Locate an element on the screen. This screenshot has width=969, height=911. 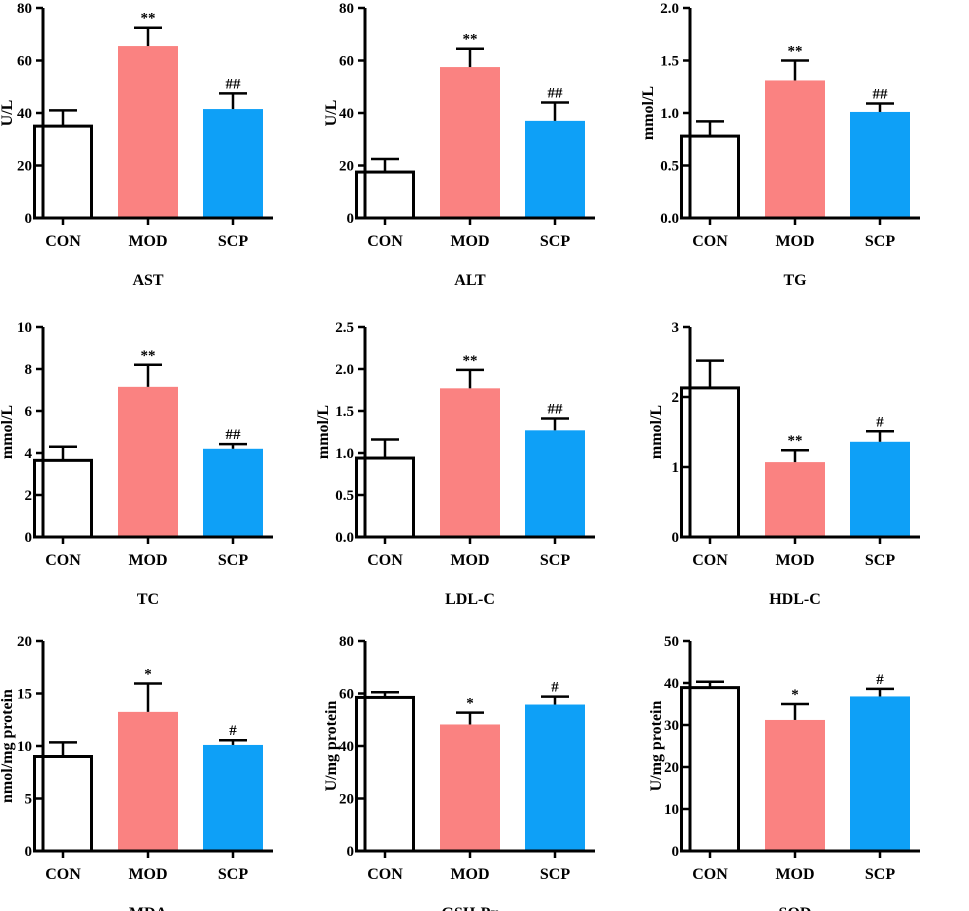
y-tick-label: 0.0 is located at coordinates (669, 219).